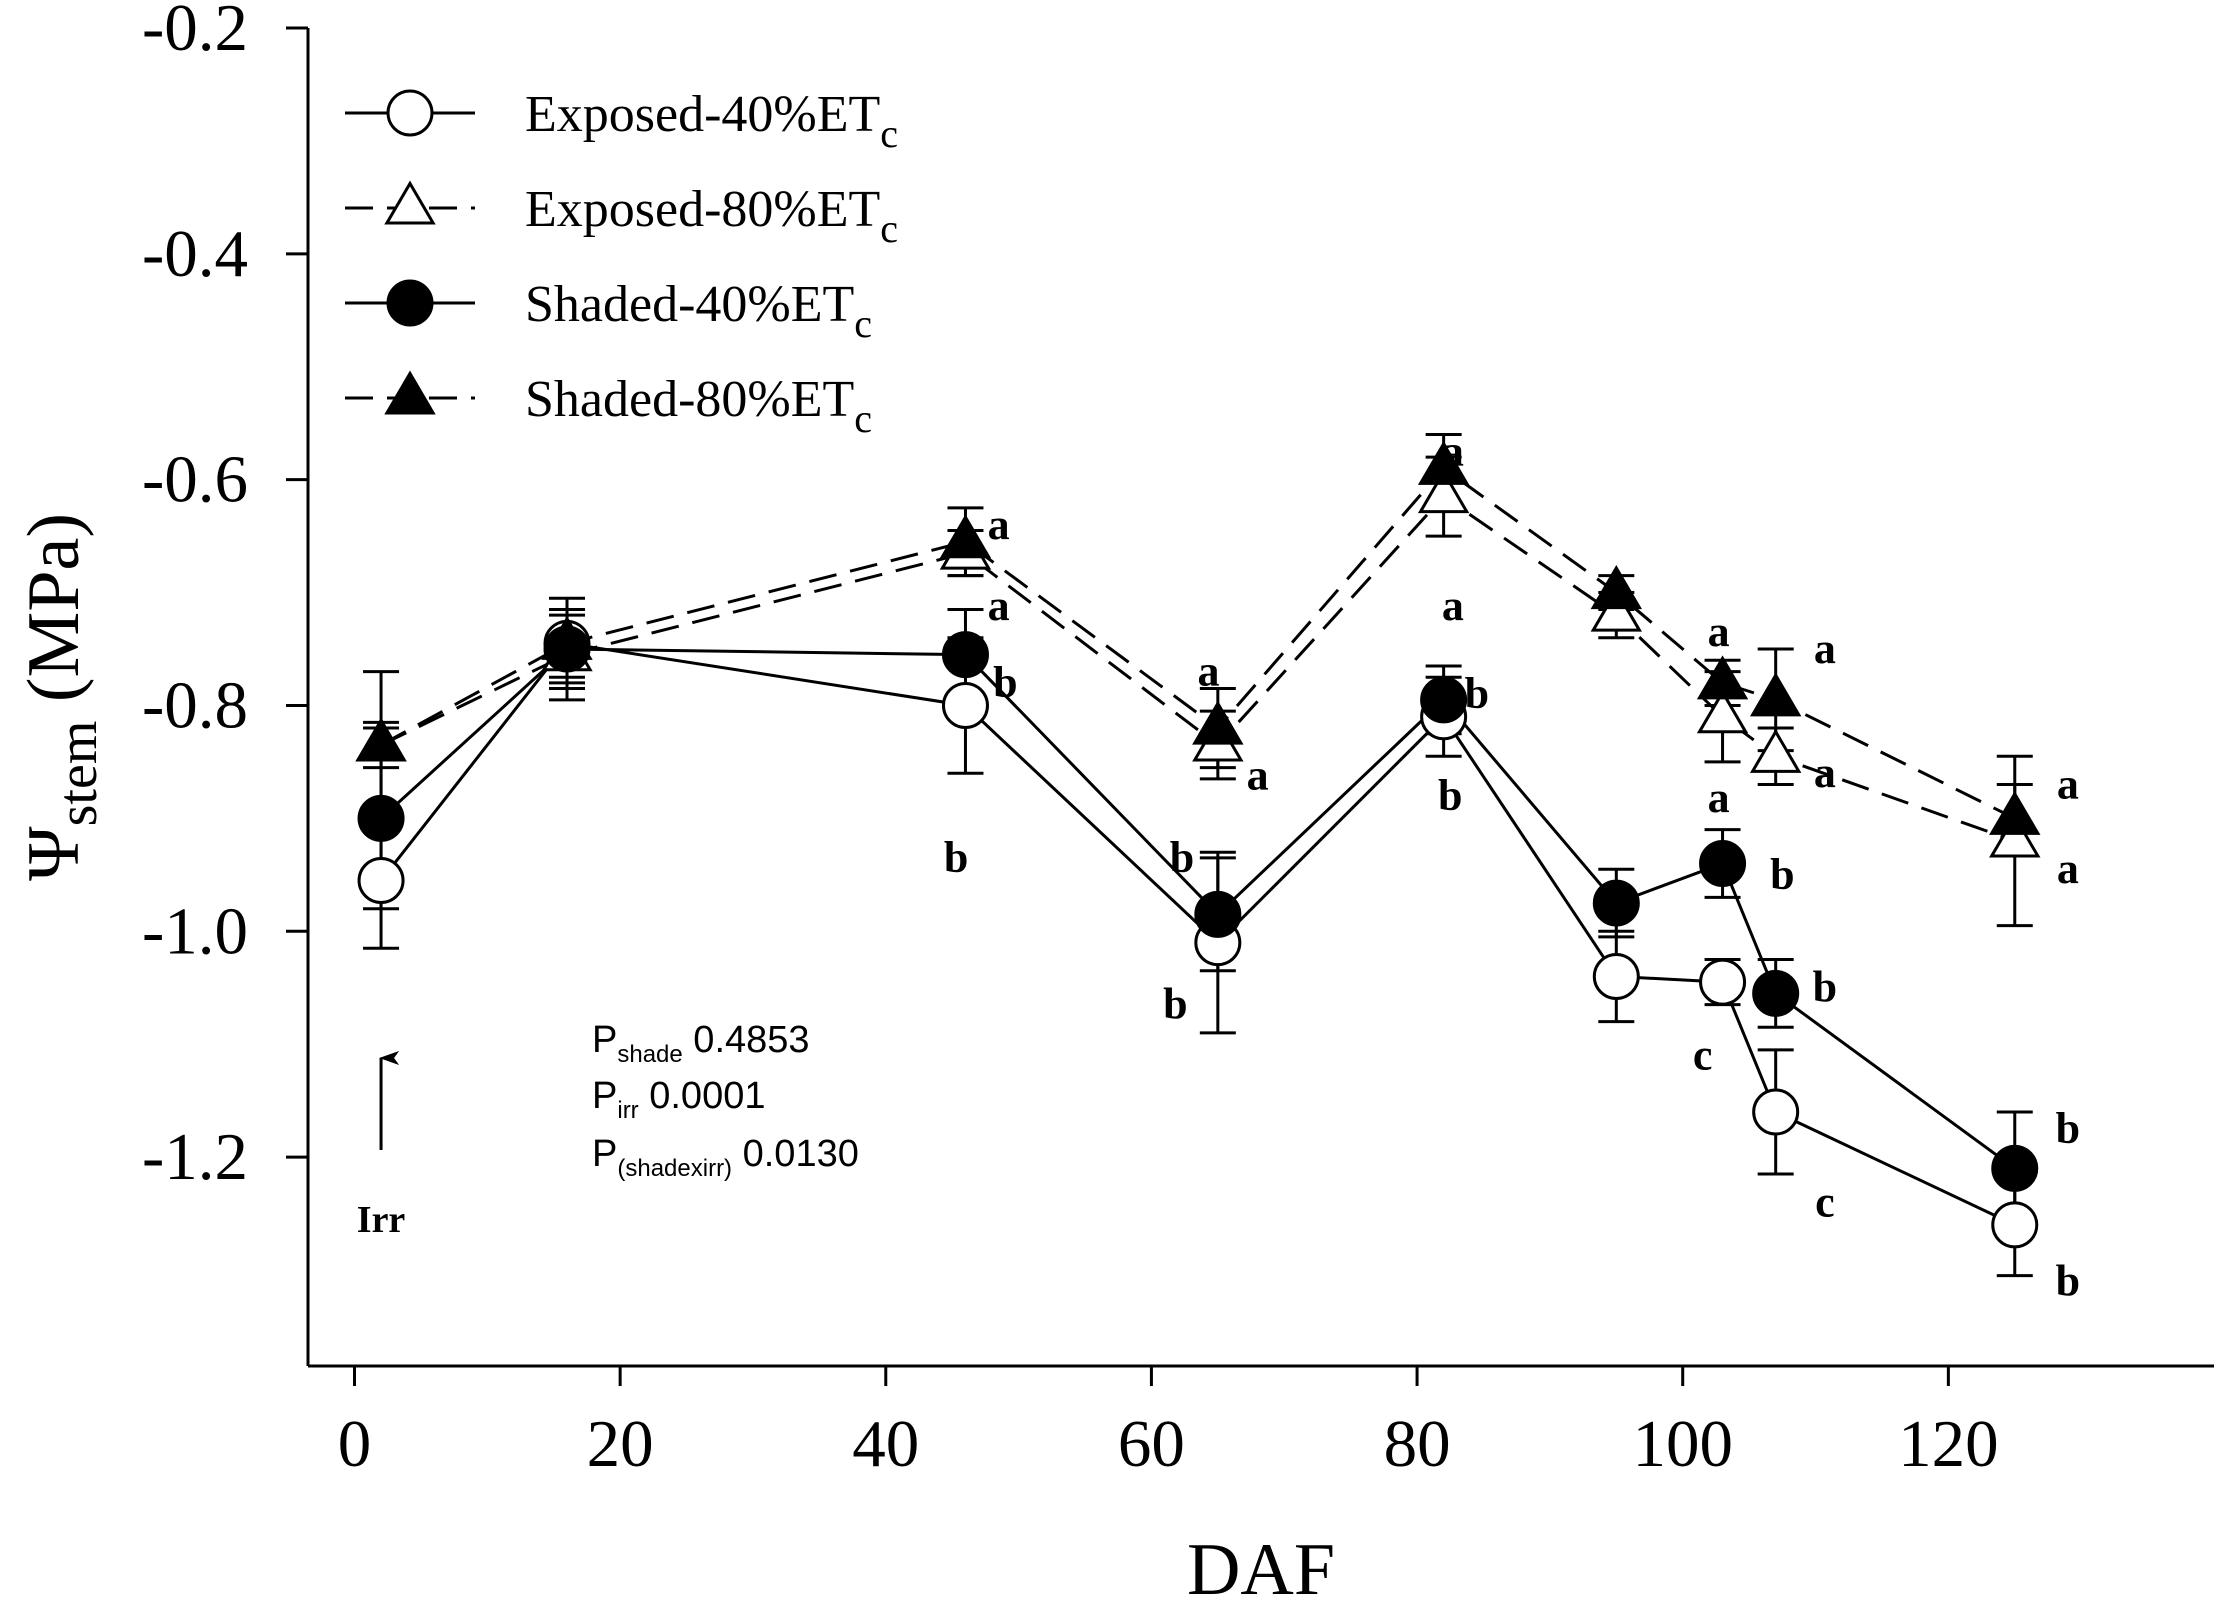 This screenshot has height=1600, width=2218. What do you see at coordinates (195, 931) in the screenshot?
I see `y-tick-label: -1.0` at bounding box center [195, 931].